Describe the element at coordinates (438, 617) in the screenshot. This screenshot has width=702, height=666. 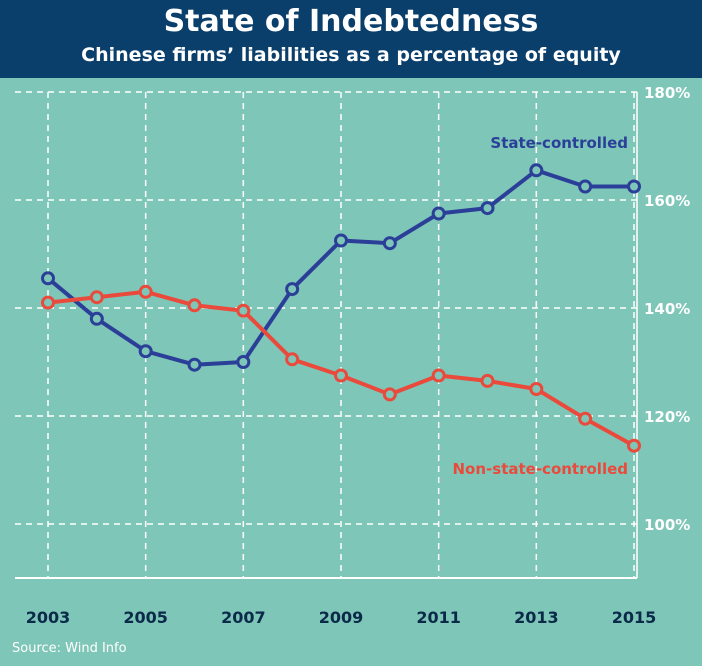
I see `x-tick-label: 2011` at that location.